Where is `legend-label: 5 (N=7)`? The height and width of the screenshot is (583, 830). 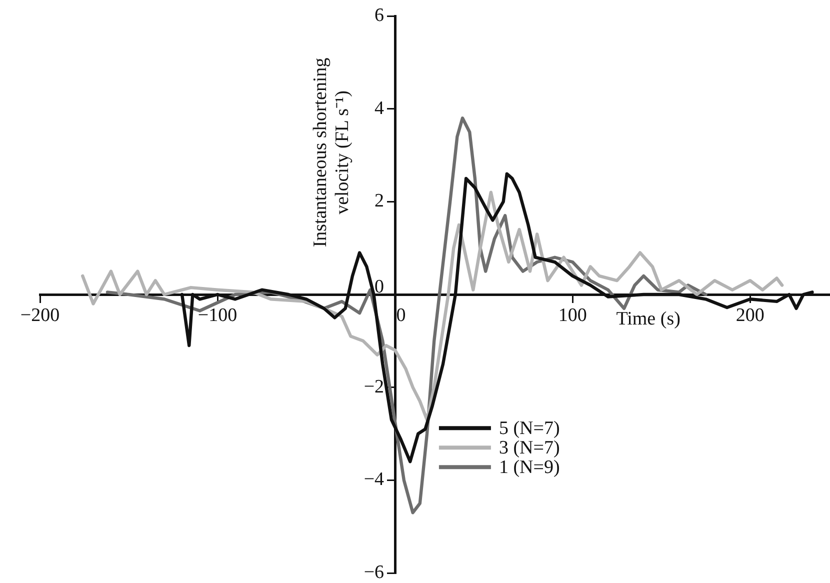 legend-label: 5 (N=7) is located at coordinates (529, 429).